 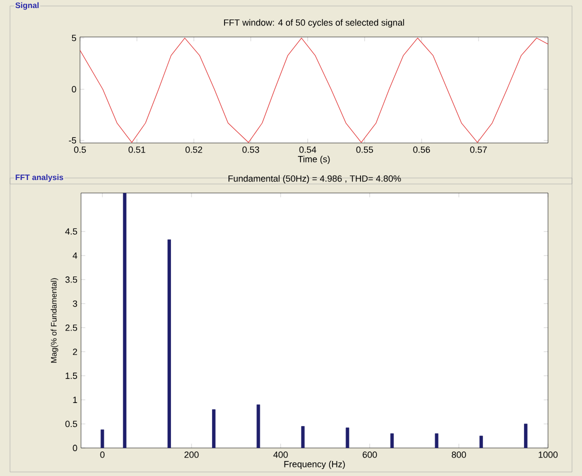 I want to click on x-axis-title: Time (s), so click(x=314, y=160).